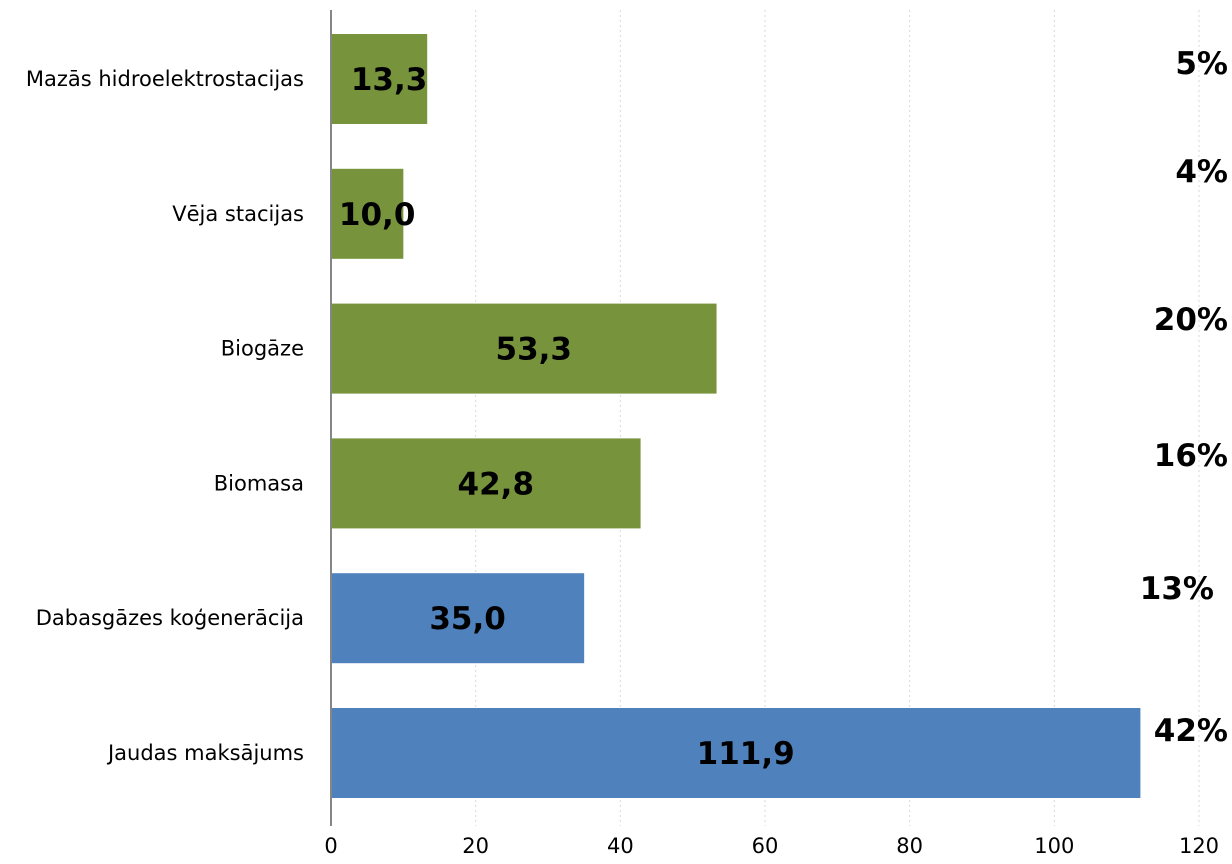 This screenshot has height=864, width=1232. I want to click on category-label: Biomasa, so click(259, 483).